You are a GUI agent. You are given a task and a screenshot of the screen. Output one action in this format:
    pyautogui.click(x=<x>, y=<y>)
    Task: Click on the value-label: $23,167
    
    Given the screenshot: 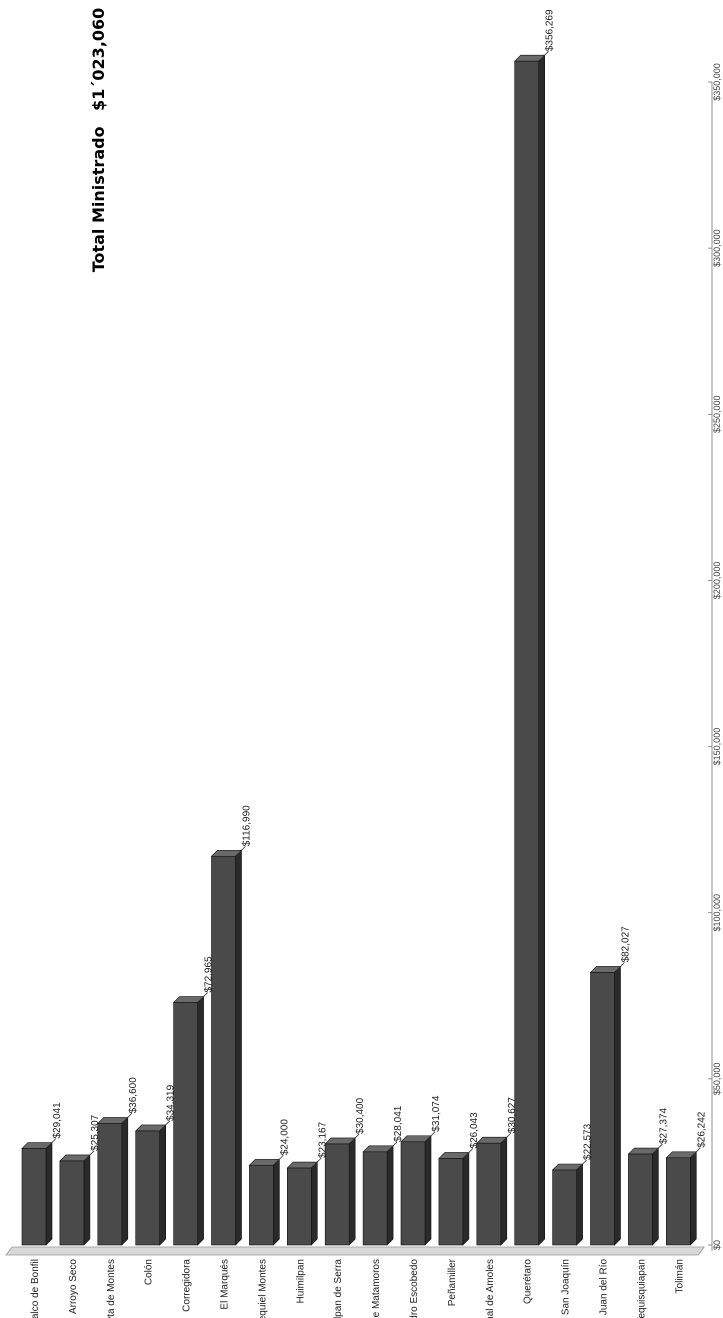 What is the action you would take?
    pyautogui.click(x=322, y=1139)
    